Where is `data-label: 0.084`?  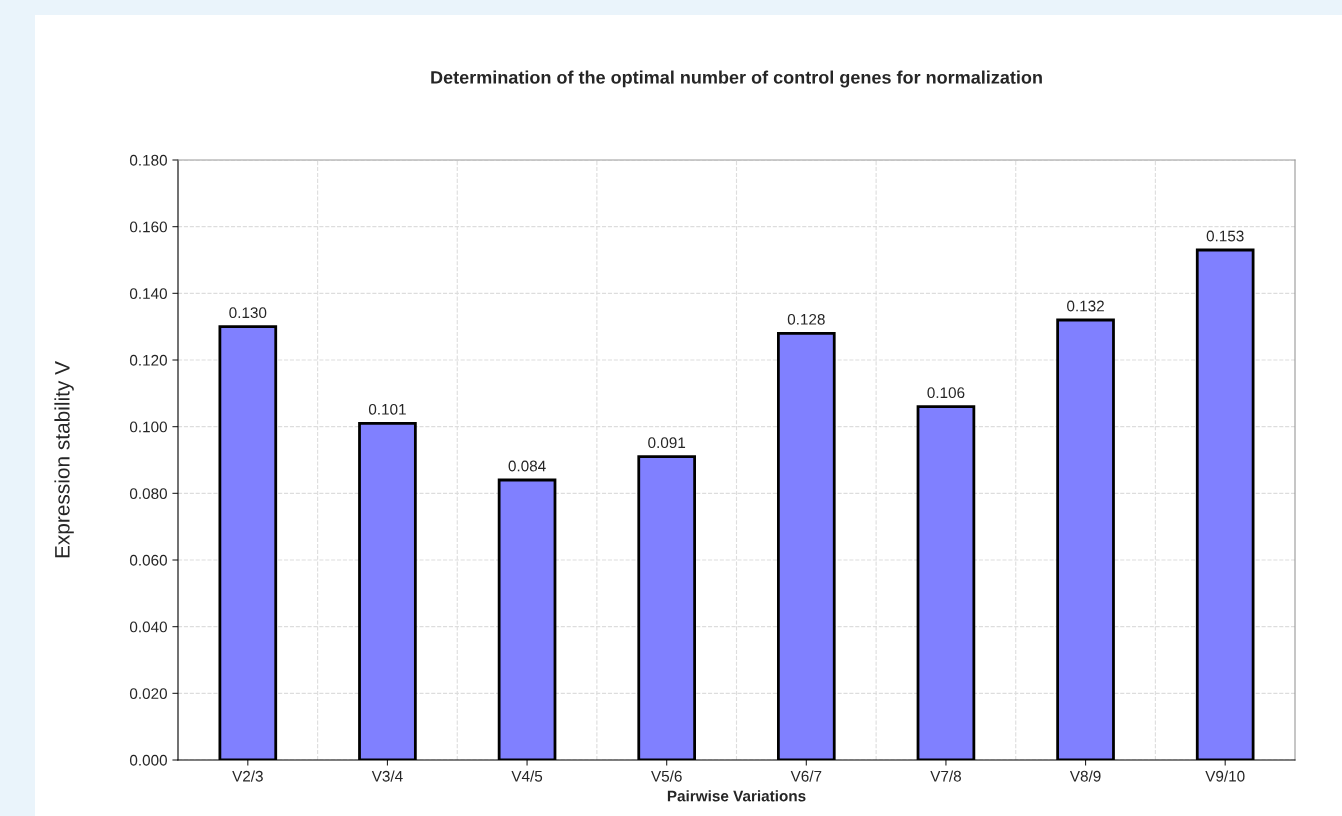
data-label: 0.084 is located at coordinates (527, 466).